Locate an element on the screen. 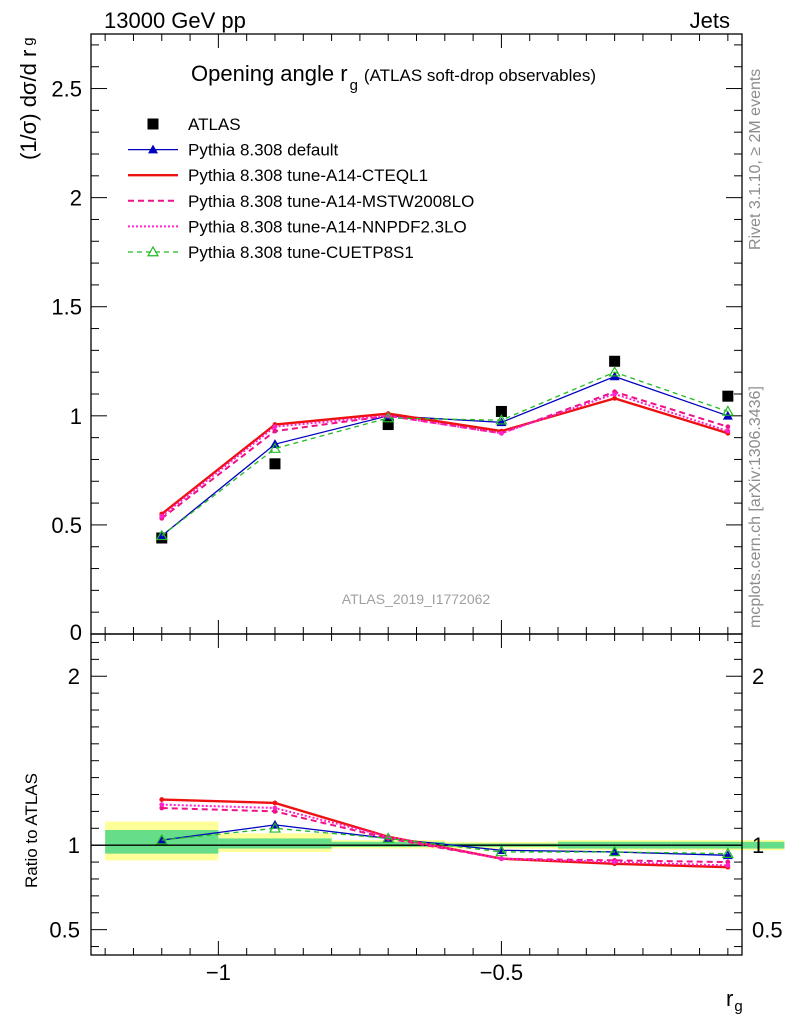  legend-label-atlas: ATLAS is located at coordinates (214, 124).